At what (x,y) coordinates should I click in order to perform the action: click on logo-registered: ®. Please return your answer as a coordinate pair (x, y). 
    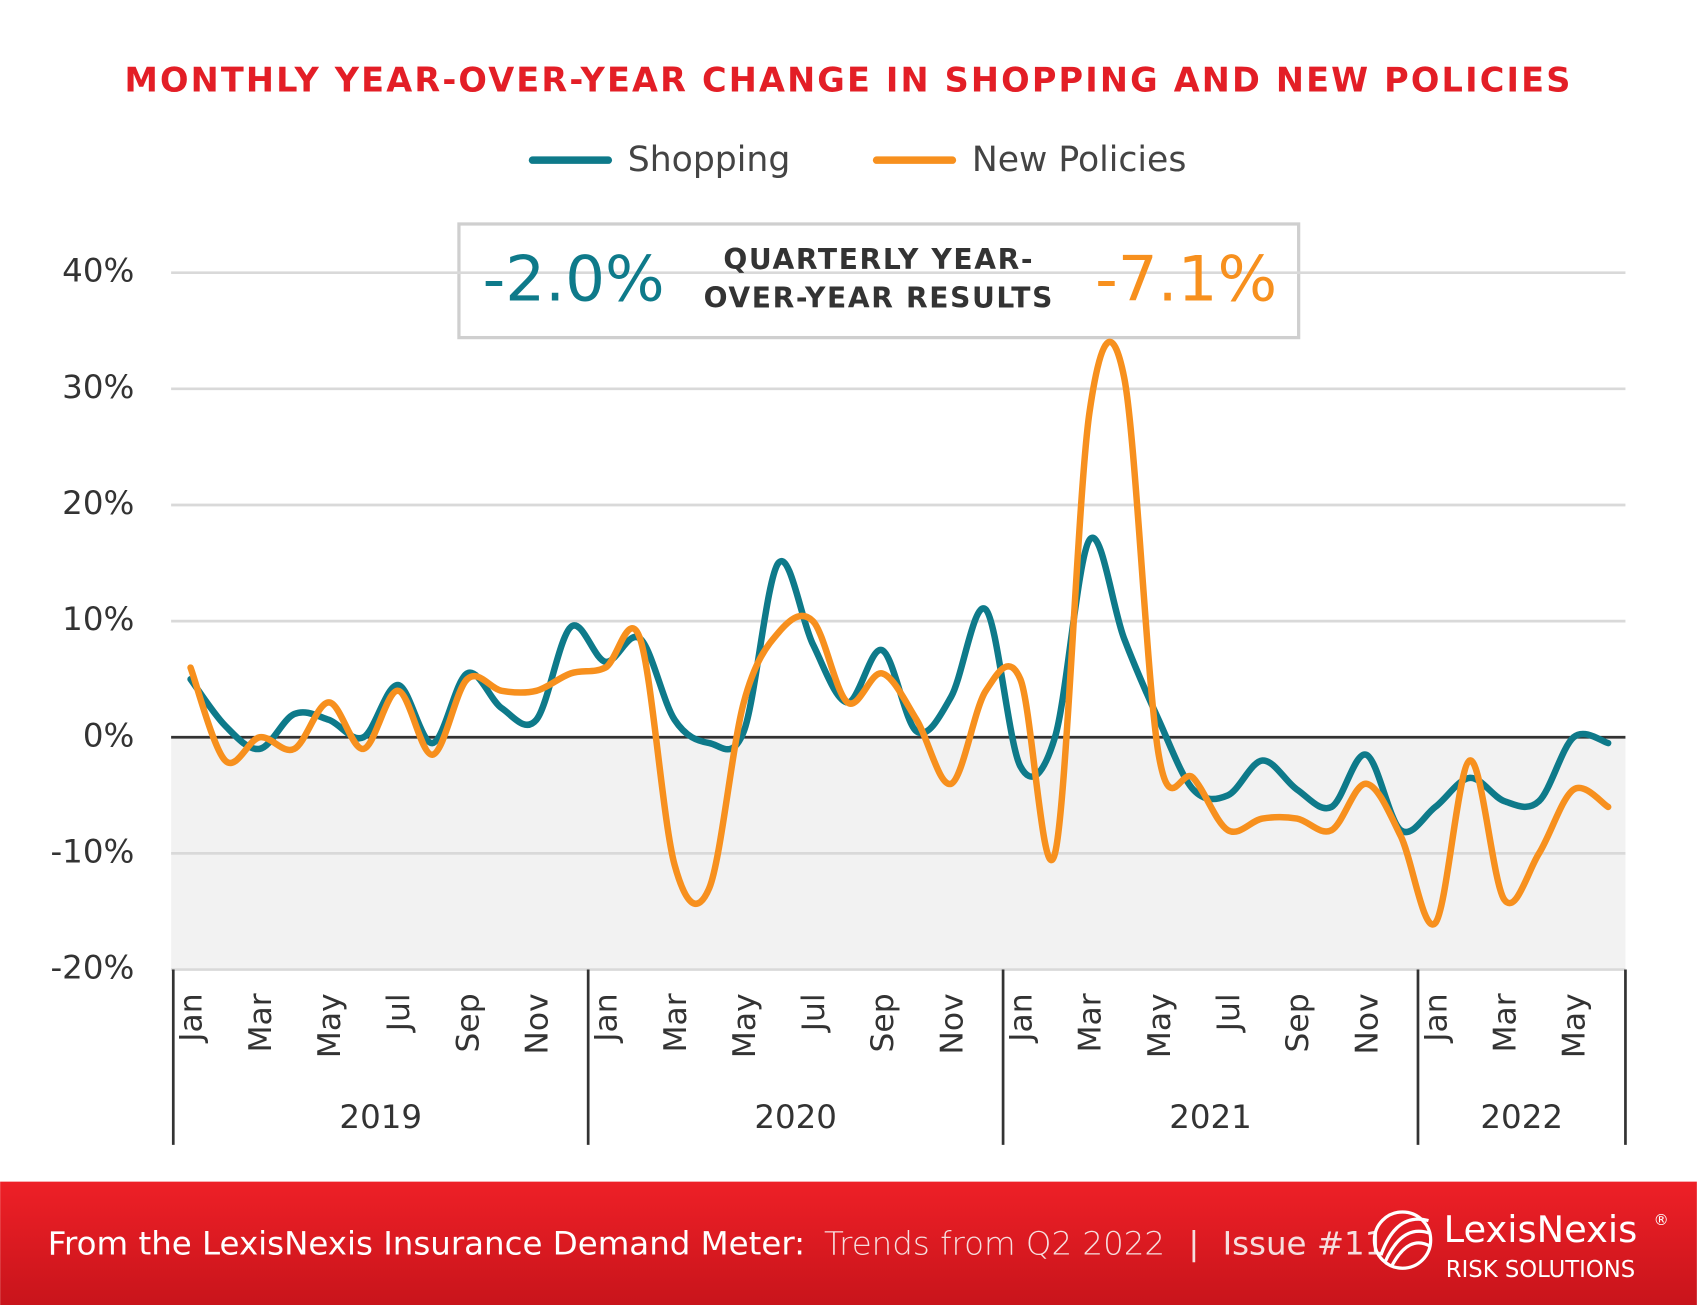
    Looking at the image, I should click on (1661, 1220).